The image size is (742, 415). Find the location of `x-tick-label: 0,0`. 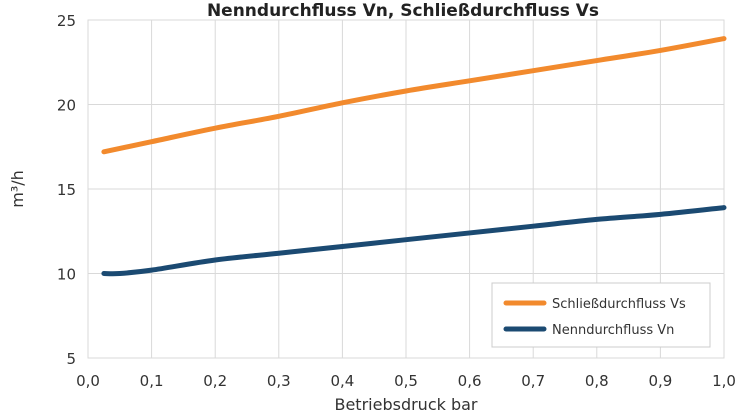

x-tick-label: 0,0 is located at coordinates (88, 381).